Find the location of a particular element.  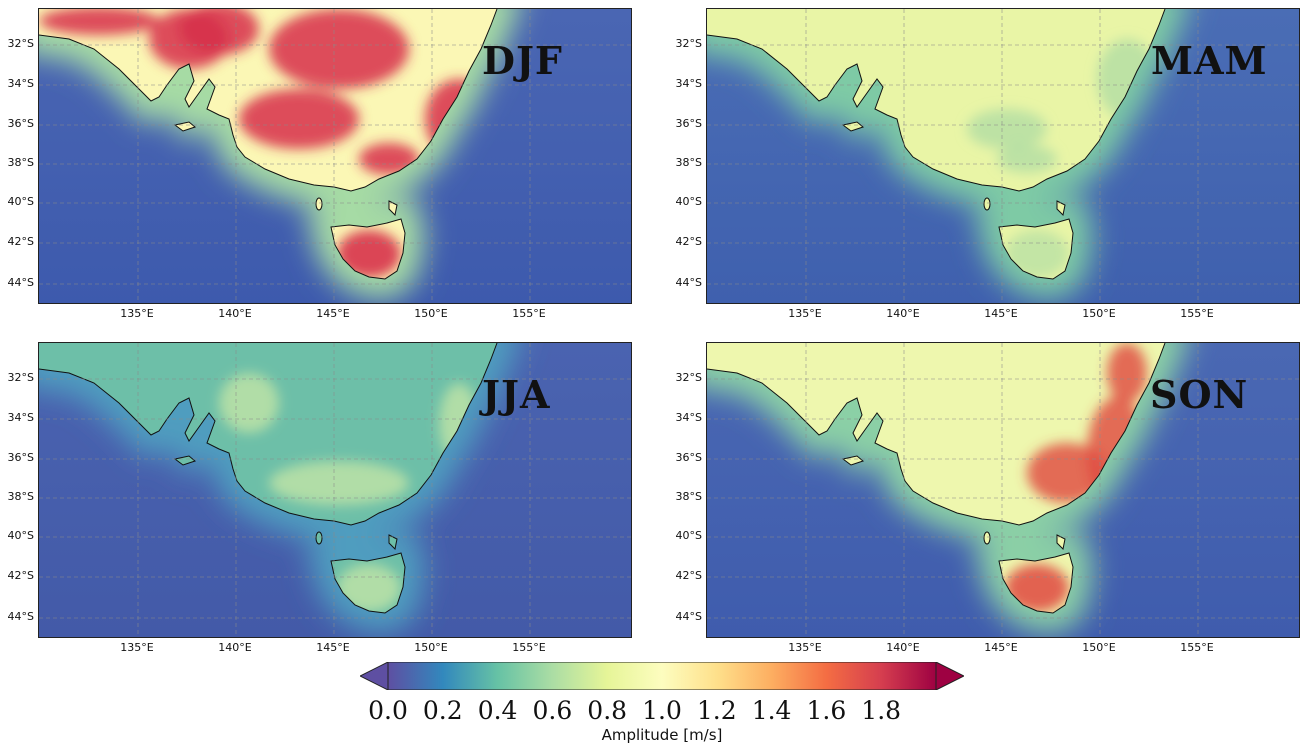

season-label-son: SON is located at coordinates (1199, 394).